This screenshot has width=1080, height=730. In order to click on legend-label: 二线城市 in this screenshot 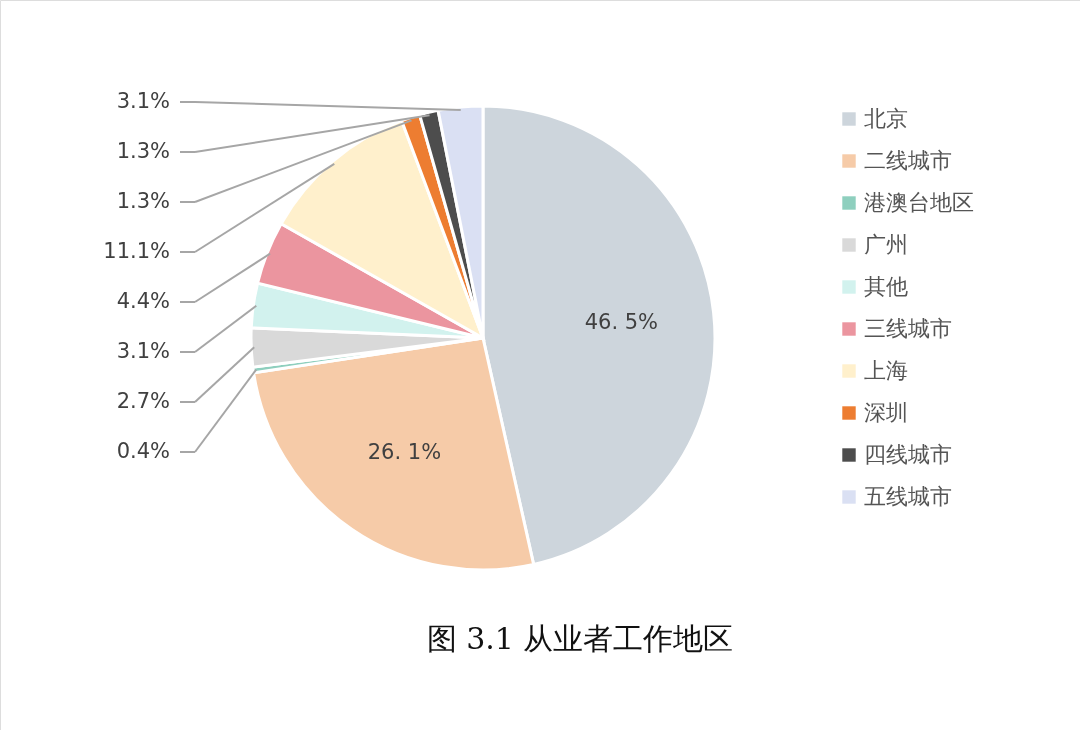, I will do `click(908, 160)`.